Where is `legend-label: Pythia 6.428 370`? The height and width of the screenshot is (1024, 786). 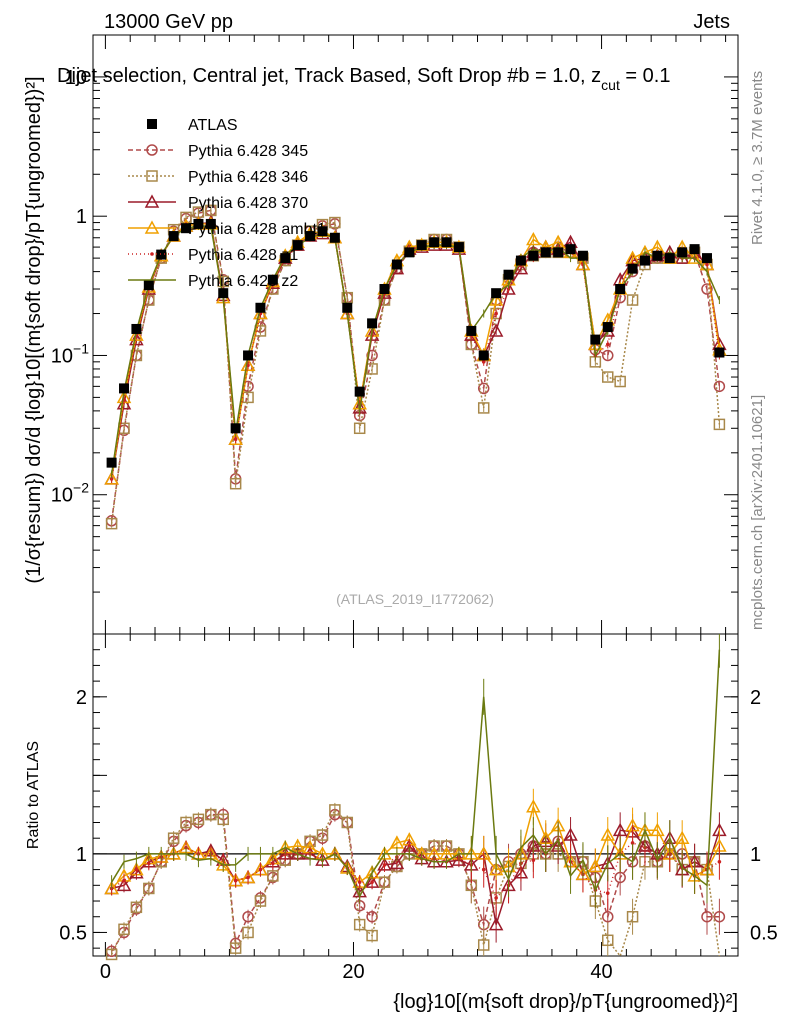 legend-label: Pythia 6.428 370 is located at coordinates (248, 203).